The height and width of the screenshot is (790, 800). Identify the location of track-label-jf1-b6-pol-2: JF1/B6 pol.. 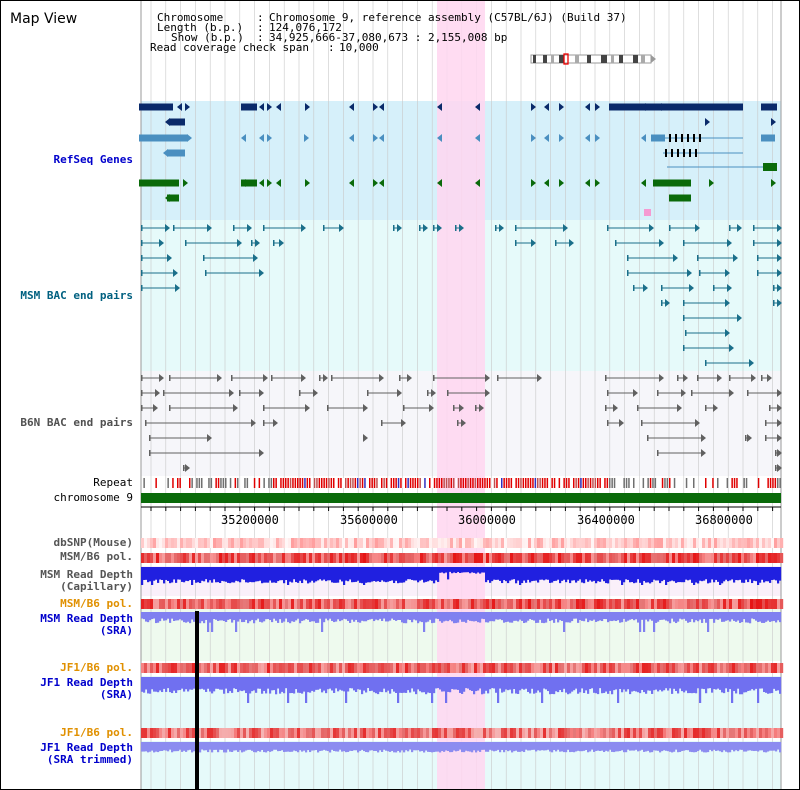
(96, 732).